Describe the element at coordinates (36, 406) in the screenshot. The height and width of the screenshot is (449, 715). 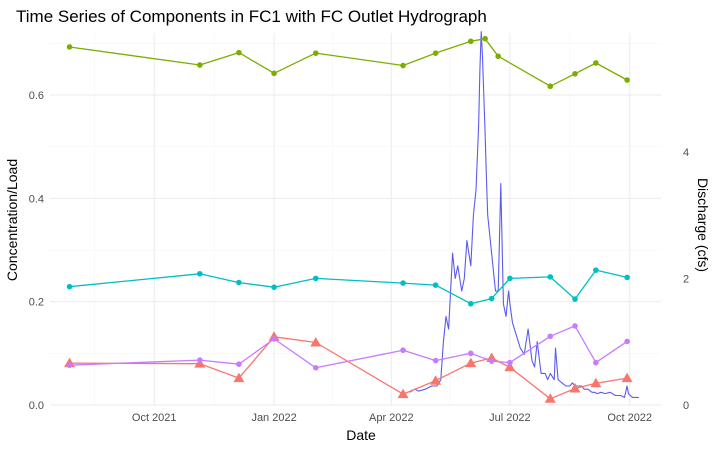
I see `y-tick-label: 0.0` at that location.